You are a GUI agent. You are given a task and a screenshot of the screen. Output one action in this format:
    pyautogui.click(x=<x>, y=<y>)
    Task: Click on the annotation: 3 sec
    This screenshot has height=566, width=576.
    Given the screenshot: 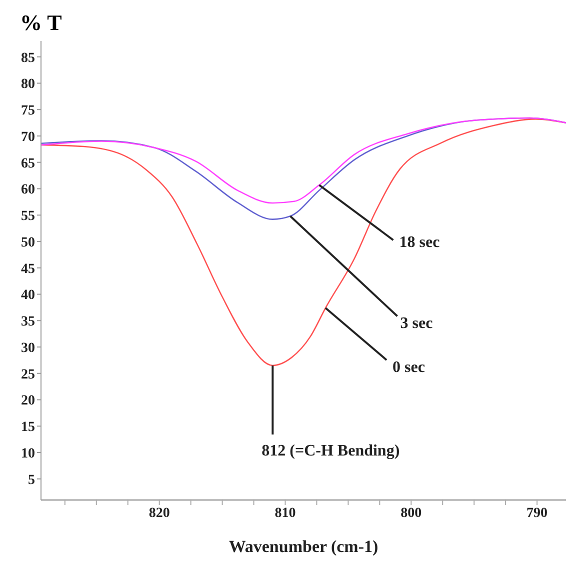 What is the action you would take?
    pyautogui.click(x=416, y=323)
    